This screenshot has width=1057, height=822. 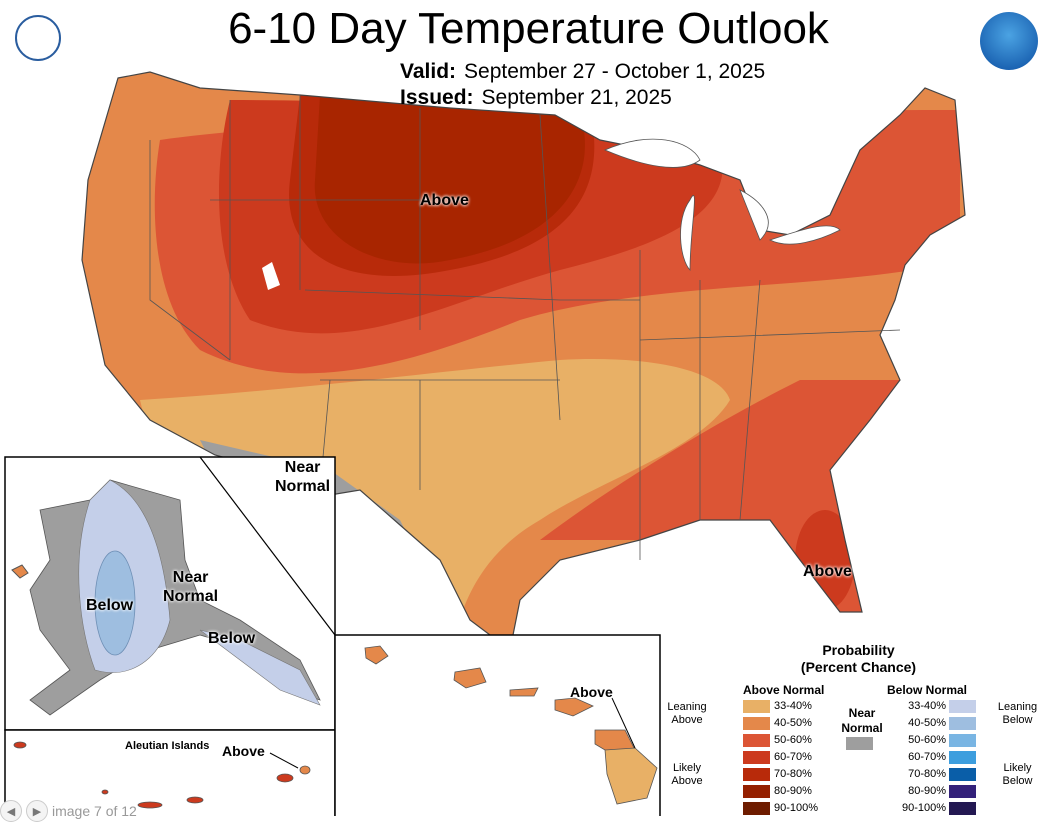 What do you see at coordinates (167, 746) in the screenshot?
I see `aleutian-title: Aleutian Islands` at bounding box center [167, 746].